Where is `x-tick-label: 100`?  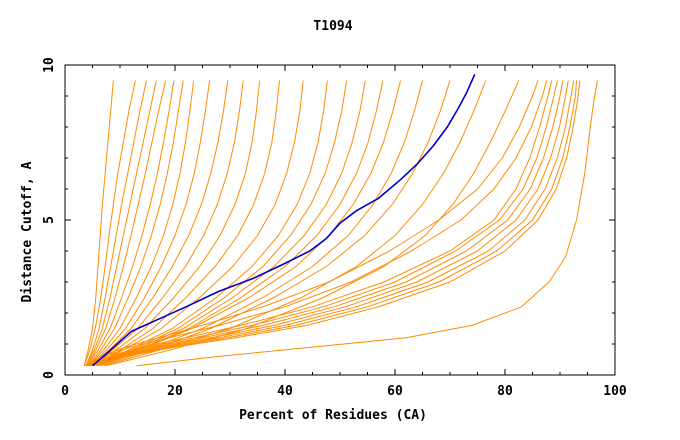
x-tick-label: 100 is located at coordinates (615, 391).